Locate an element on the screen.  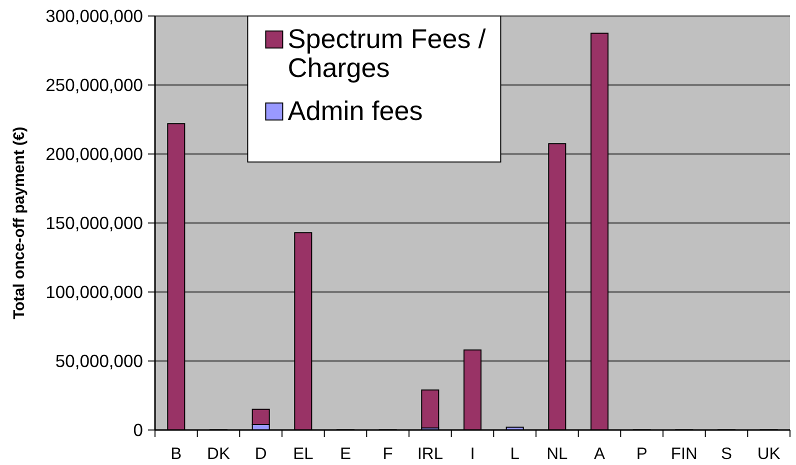
x-tick-label: B is located at coordinates (176, 454).